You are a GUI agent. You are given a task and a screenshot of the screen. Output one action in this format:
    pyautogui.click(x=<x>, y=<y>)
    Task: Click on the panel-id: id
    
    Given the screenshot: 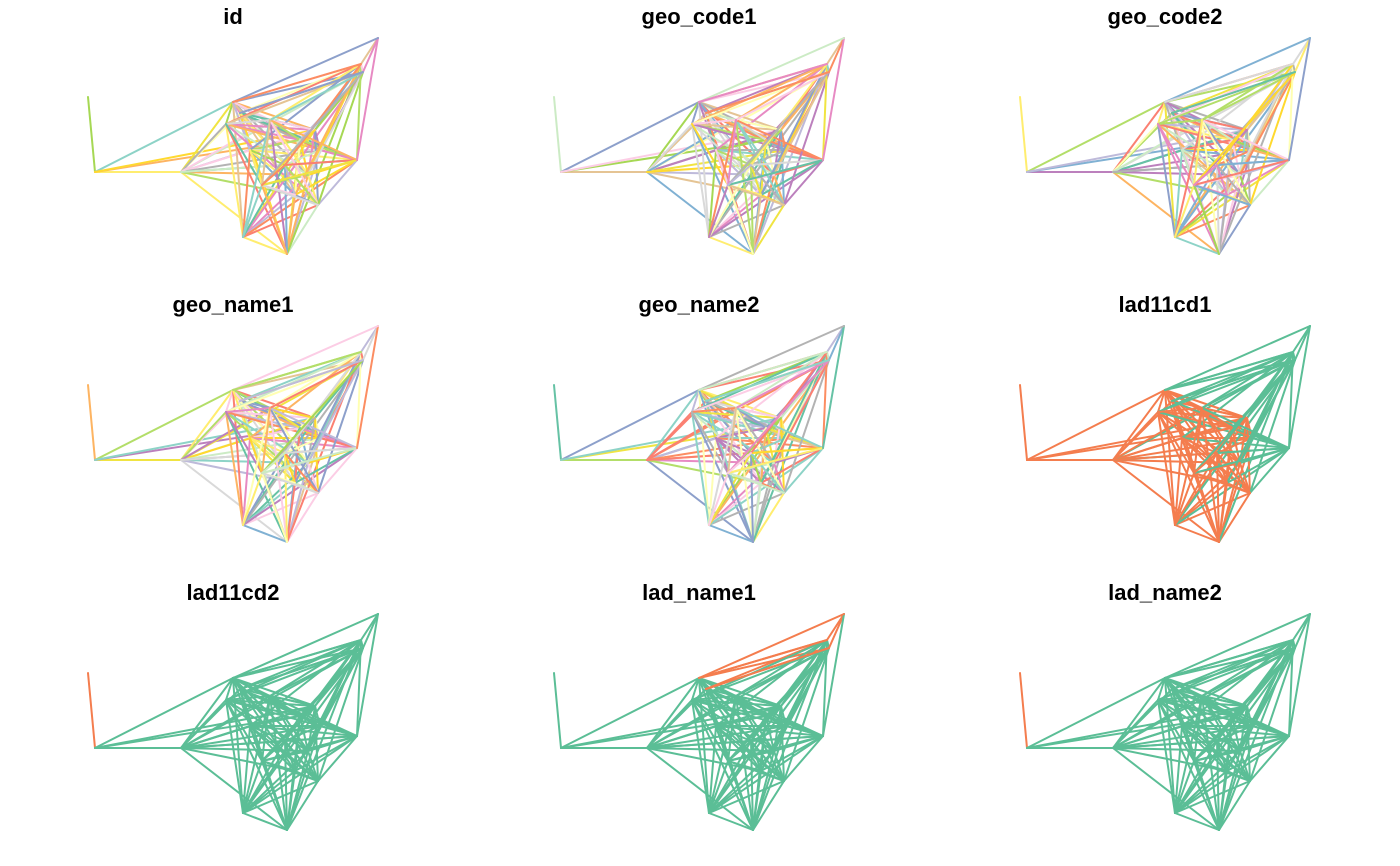 What is the action you would take?
    pyautogui.click(x=233, y=144)
    